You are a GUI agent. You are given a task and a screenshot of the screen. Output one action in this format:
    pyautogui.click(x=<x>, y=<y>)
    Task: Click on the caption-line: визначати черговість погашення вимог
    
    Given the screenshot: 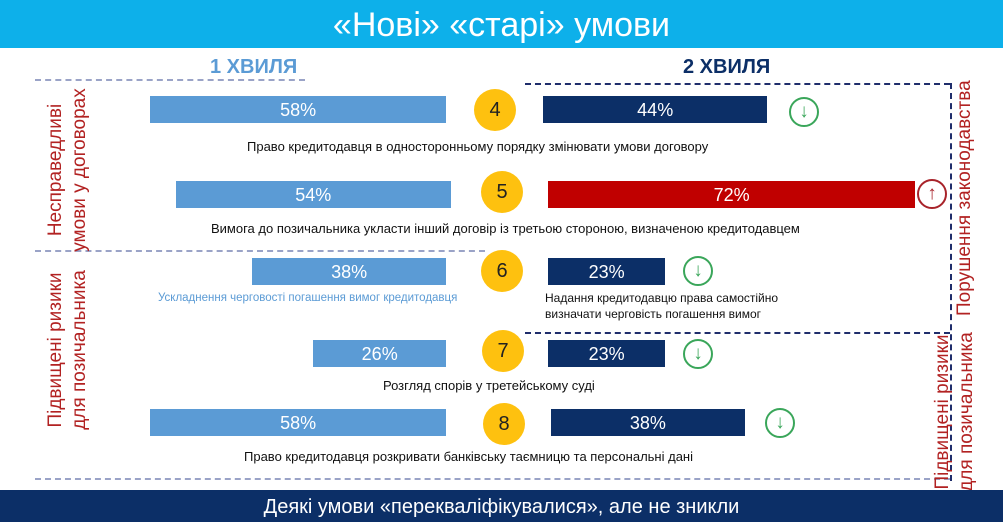 What is the action you would take?
    pyautogui.click(x=653, y=314)
    